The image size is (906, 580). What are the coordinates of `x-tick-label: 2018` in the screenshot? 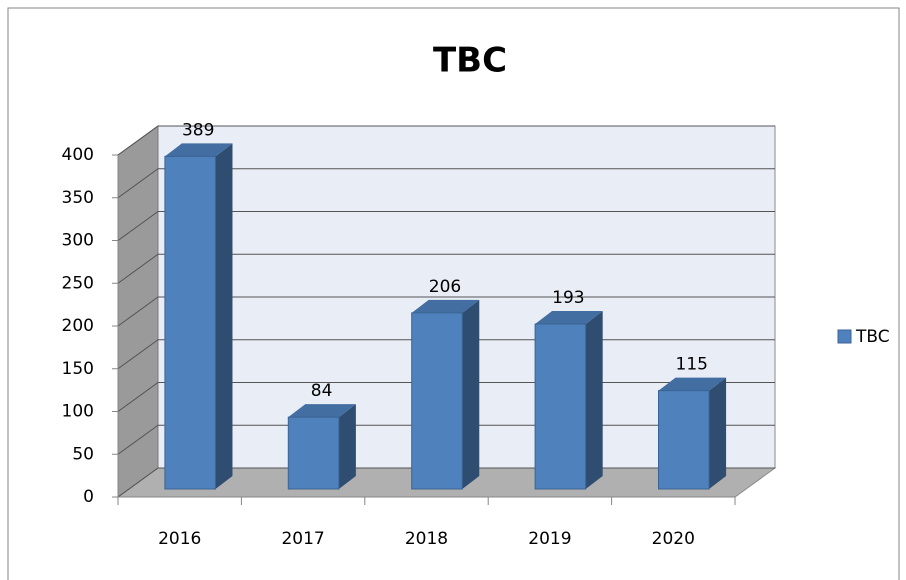 It's located at (426, 539).